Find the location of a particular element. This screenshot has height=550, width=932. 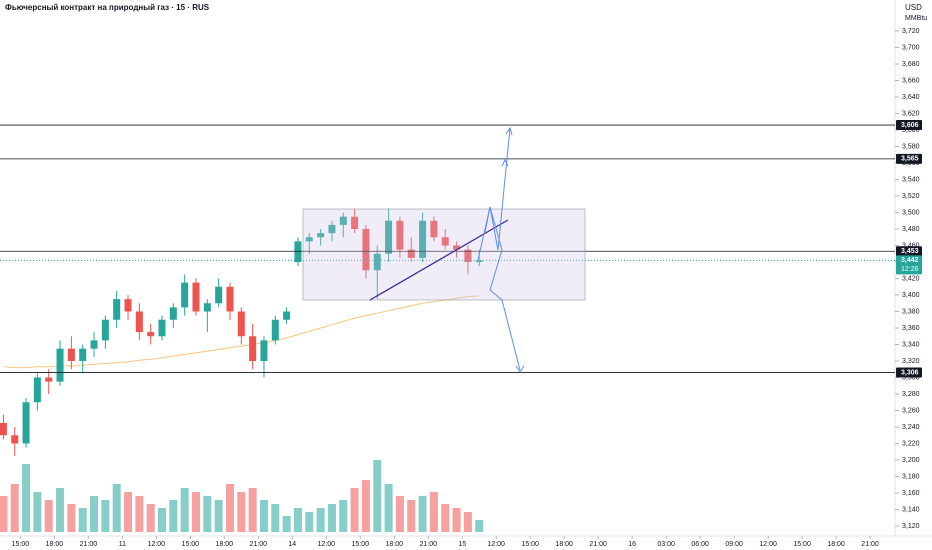

currency: USD is located at coordinates (913, 7).